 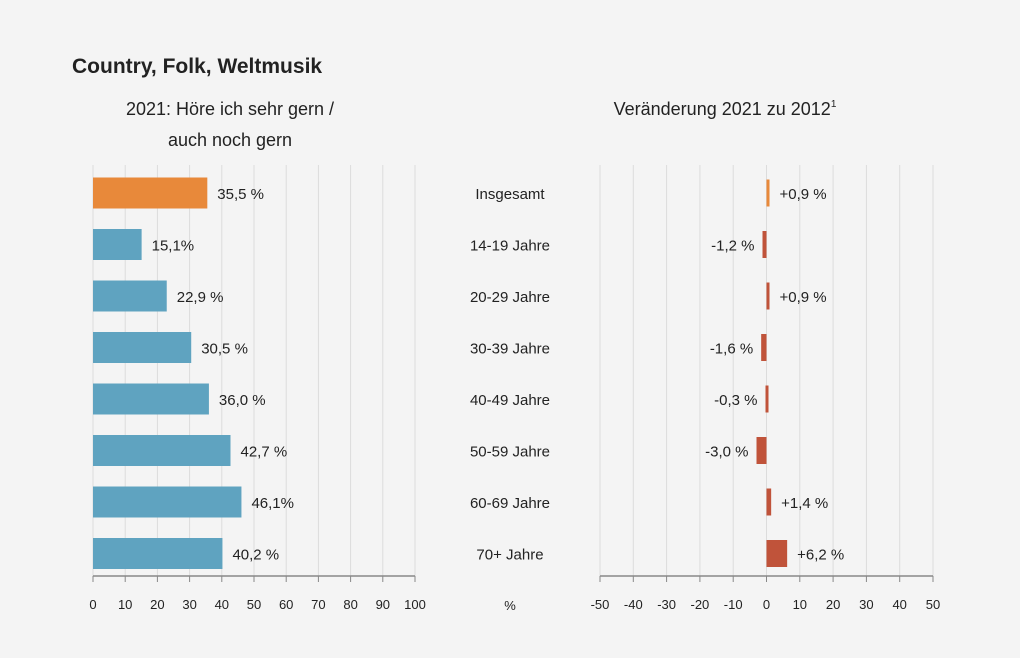 What do you see at coordinates (383, 604) in the screenshot?
I see `left-tick-label: 90` at bounding box center [383, 604].